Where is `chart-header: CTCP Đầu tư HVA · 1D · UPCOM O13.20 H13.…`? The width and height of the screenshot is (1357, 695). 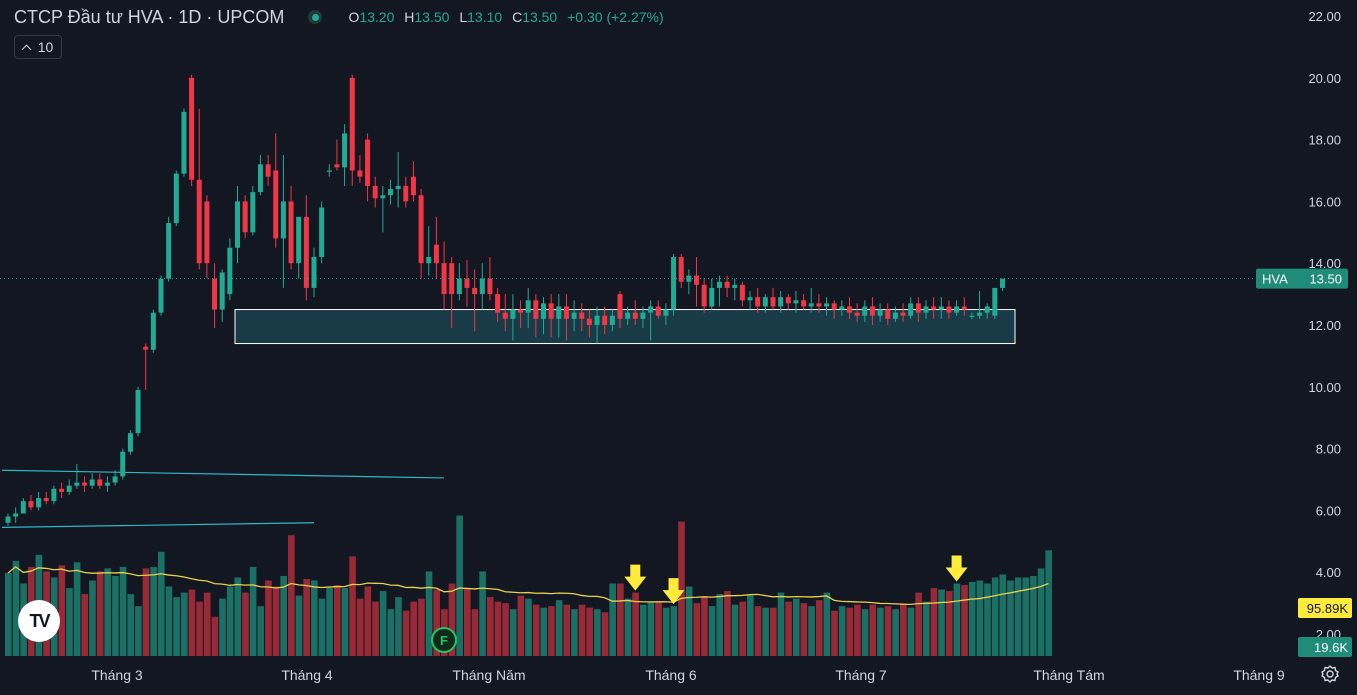
chart-header: CTCP Đầu tư HVA · 1D · UPCOM O13.20 H13.… is located at coordinates (339, 17).